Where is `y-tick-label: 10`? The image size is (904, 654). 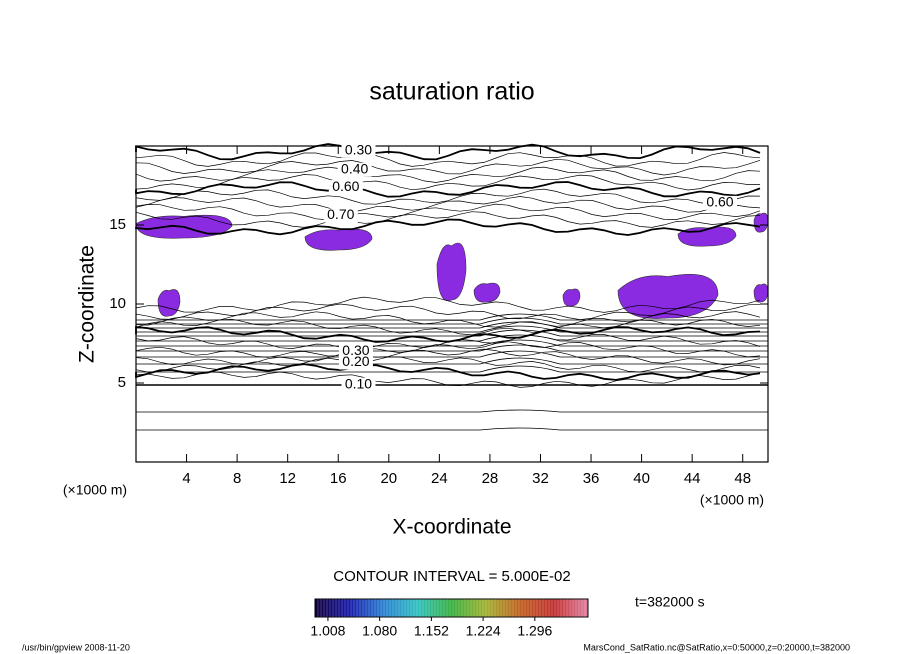 y-tick-label: 10 is located at coordinates (117, 303).